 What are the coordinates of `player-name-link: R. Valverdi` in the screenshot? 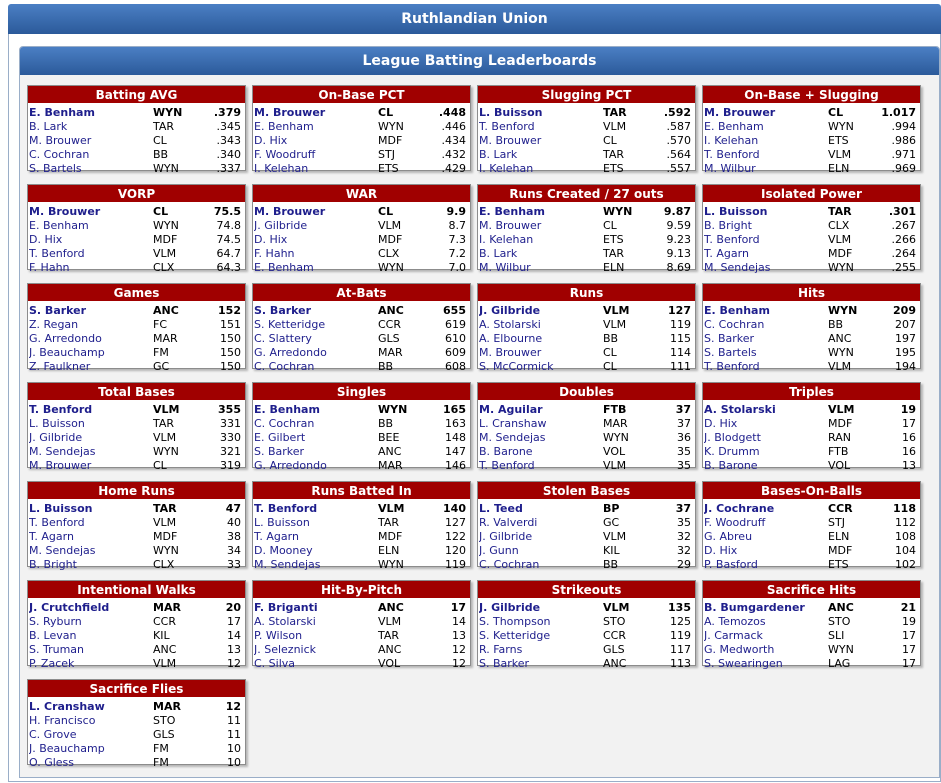 It's located at (508, 522).